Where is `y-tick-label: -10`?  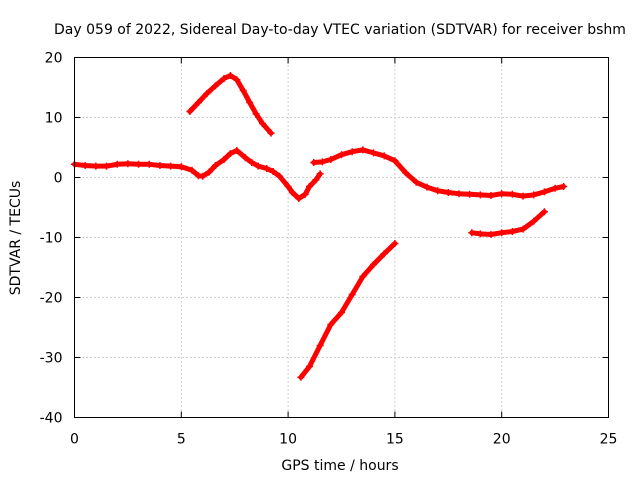
y-tick-label: -10 is located at coordinates (51, 239).